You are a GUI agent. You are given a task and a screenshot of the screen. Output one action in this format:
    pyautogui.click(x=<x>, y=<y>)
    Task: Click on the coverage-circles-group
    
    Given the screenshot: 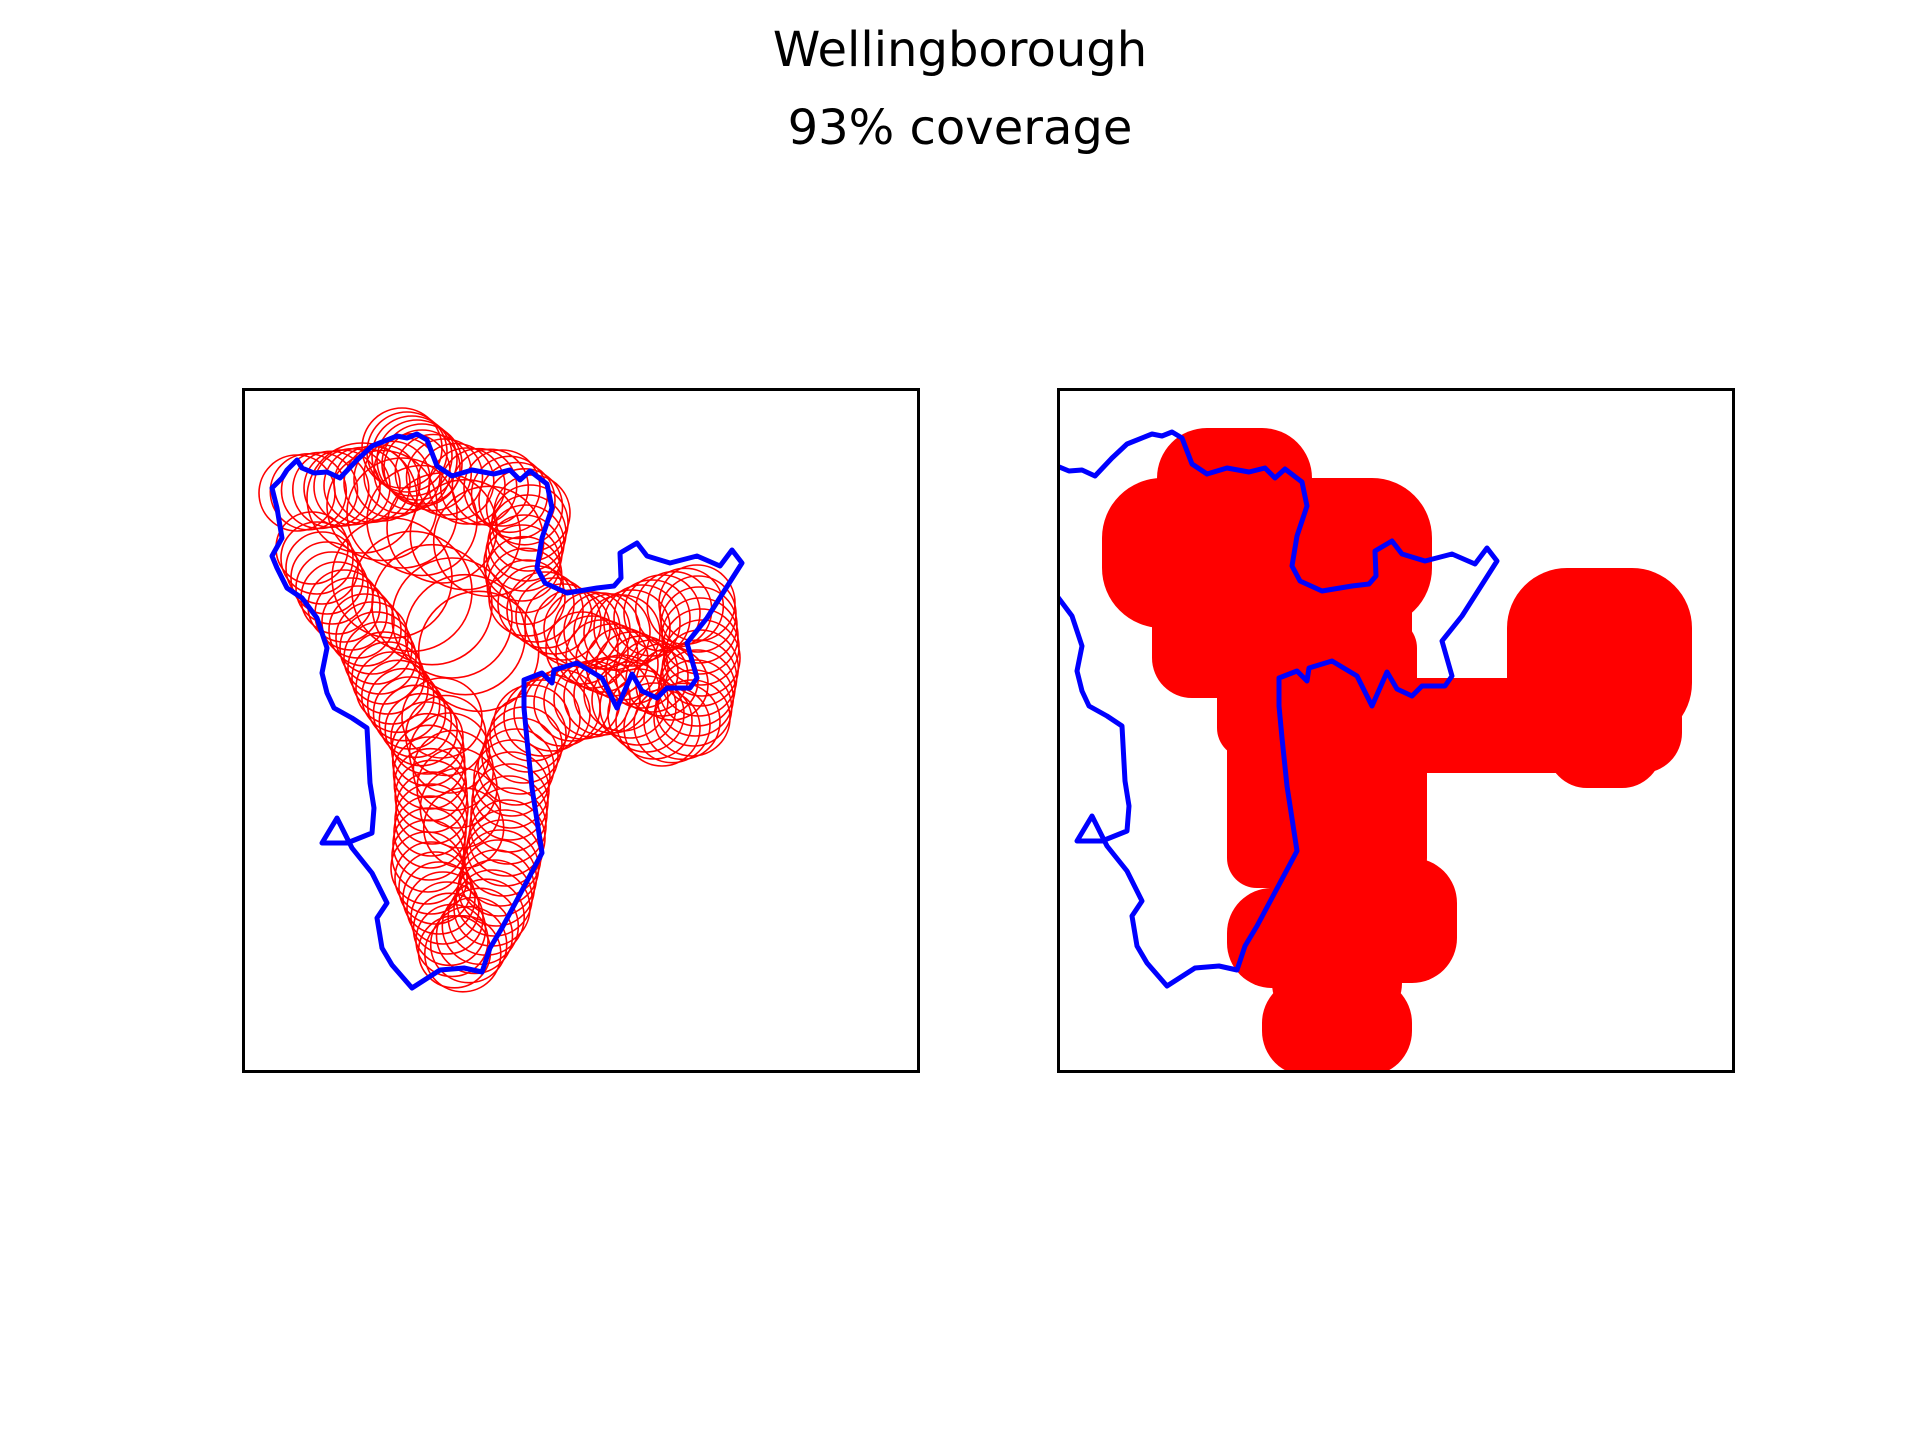 What is the action you would take?
    pyautogui.click(x=499, y=700)
    